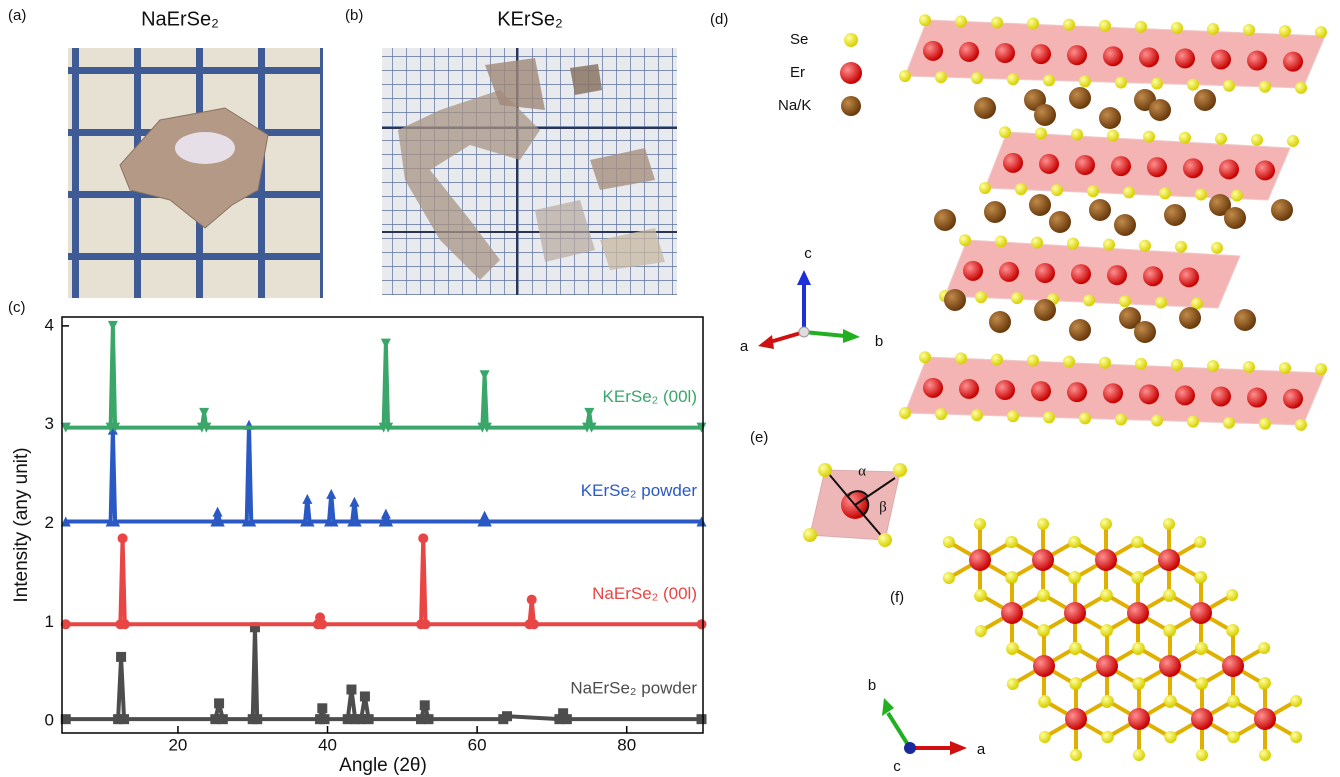 Image resolution: width=1340 pixels, height=777 pixels. What do you see at coordinates (981, 749) in the screenshot?
I see `axis-glyph-label: a` at bounding box center [981, 749].